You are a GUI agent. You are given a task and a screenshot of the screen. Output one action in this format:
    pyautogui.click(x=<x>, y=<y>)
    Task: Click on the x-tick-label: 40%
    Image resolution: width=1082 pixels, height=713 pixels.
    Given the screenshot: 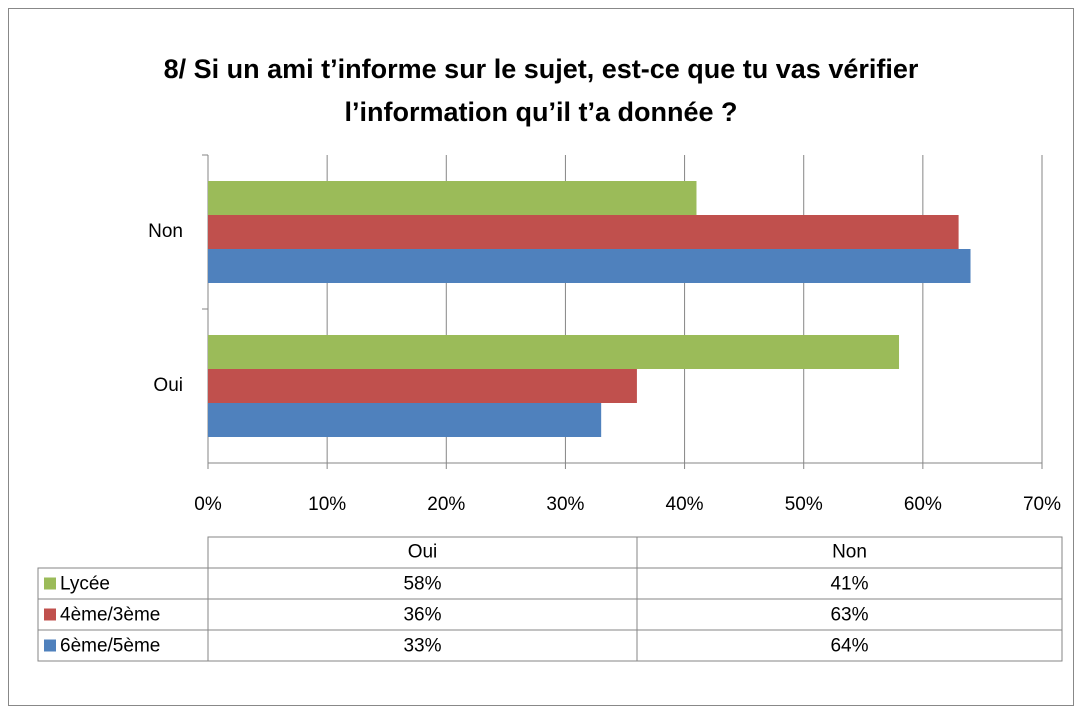 What is the action you would take?
    pyautogui.click(x=685, y=504)
    